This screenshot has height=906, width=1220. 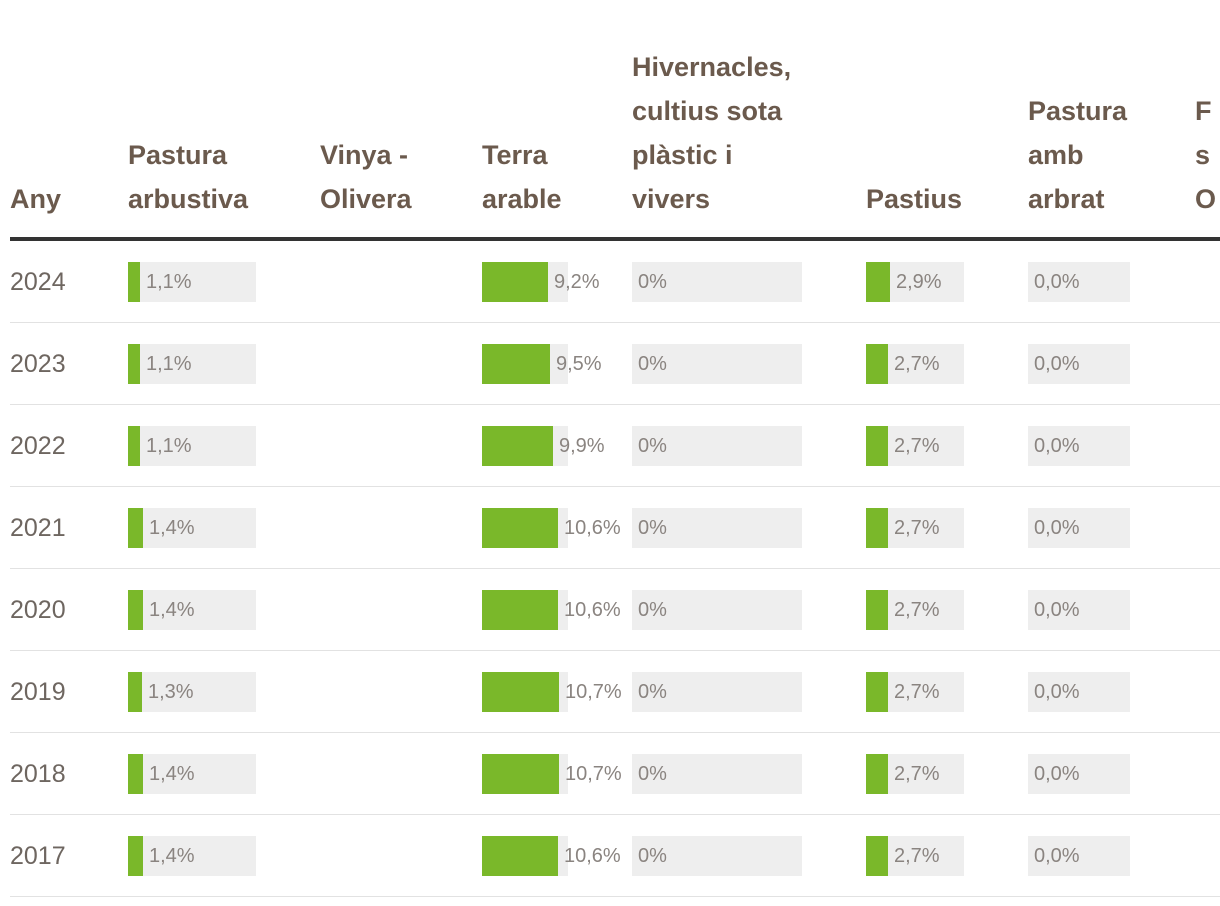 I want to click on bar-cell-terra-arable: 9,2%, so click(x=541, y=282).